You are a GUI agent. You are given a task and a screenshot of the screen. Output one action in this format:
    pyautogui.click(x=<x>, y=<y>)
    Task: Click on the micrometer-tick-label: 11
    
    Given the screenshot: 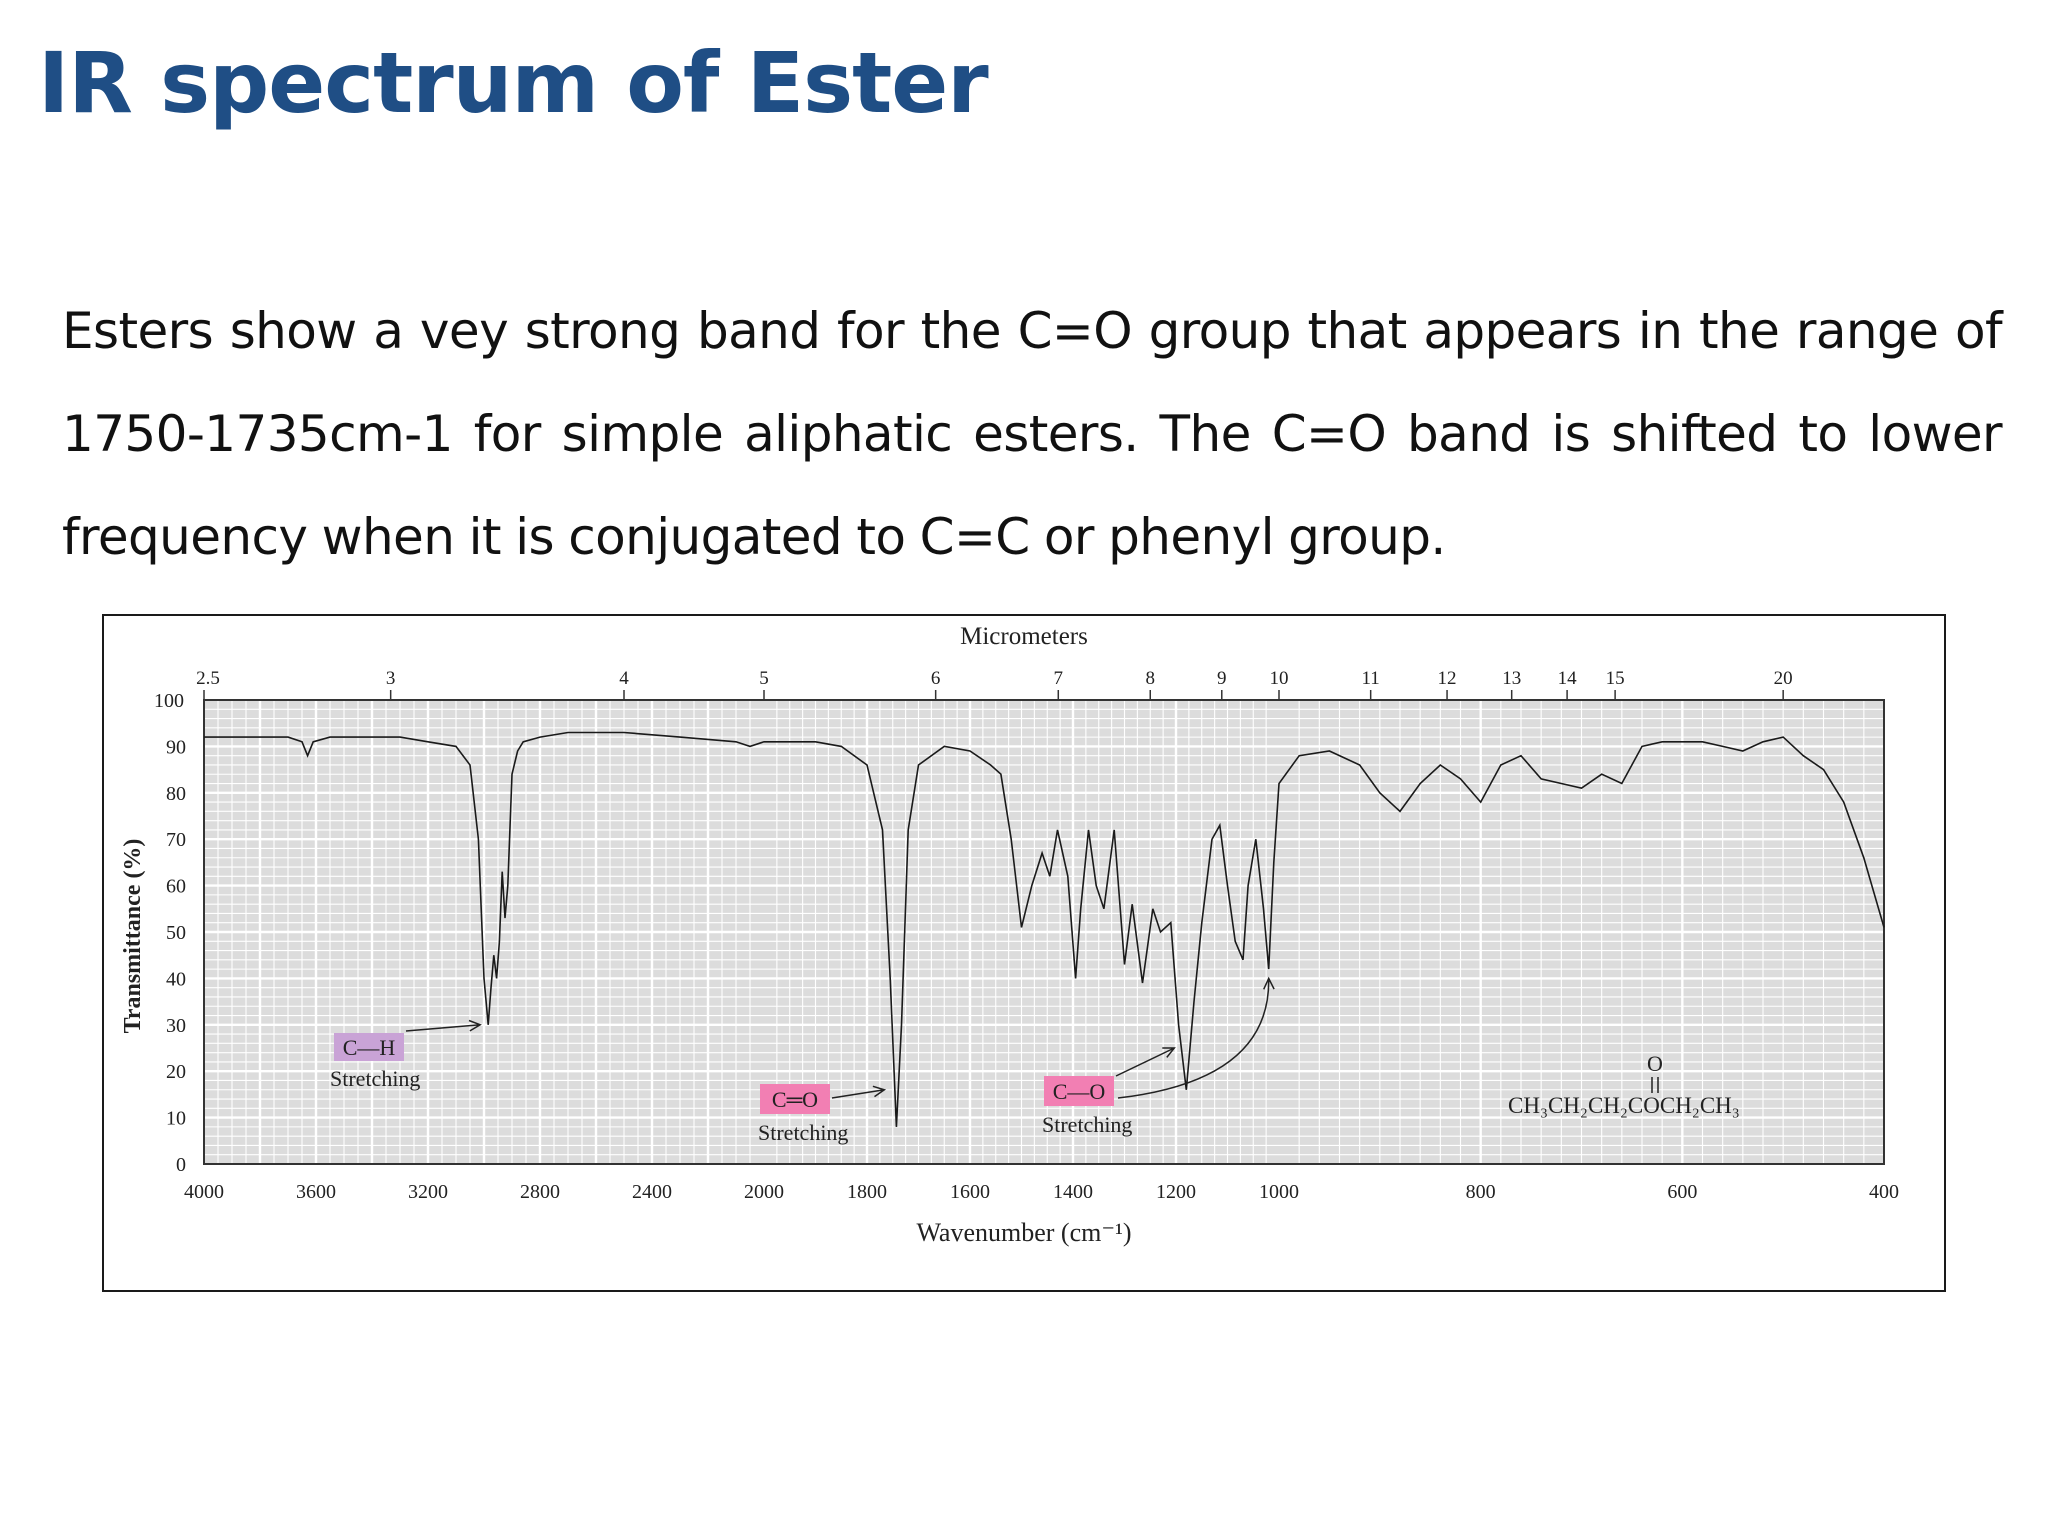 What is the action you would take?
    pyautogui.click(x=1371, y=678)
    